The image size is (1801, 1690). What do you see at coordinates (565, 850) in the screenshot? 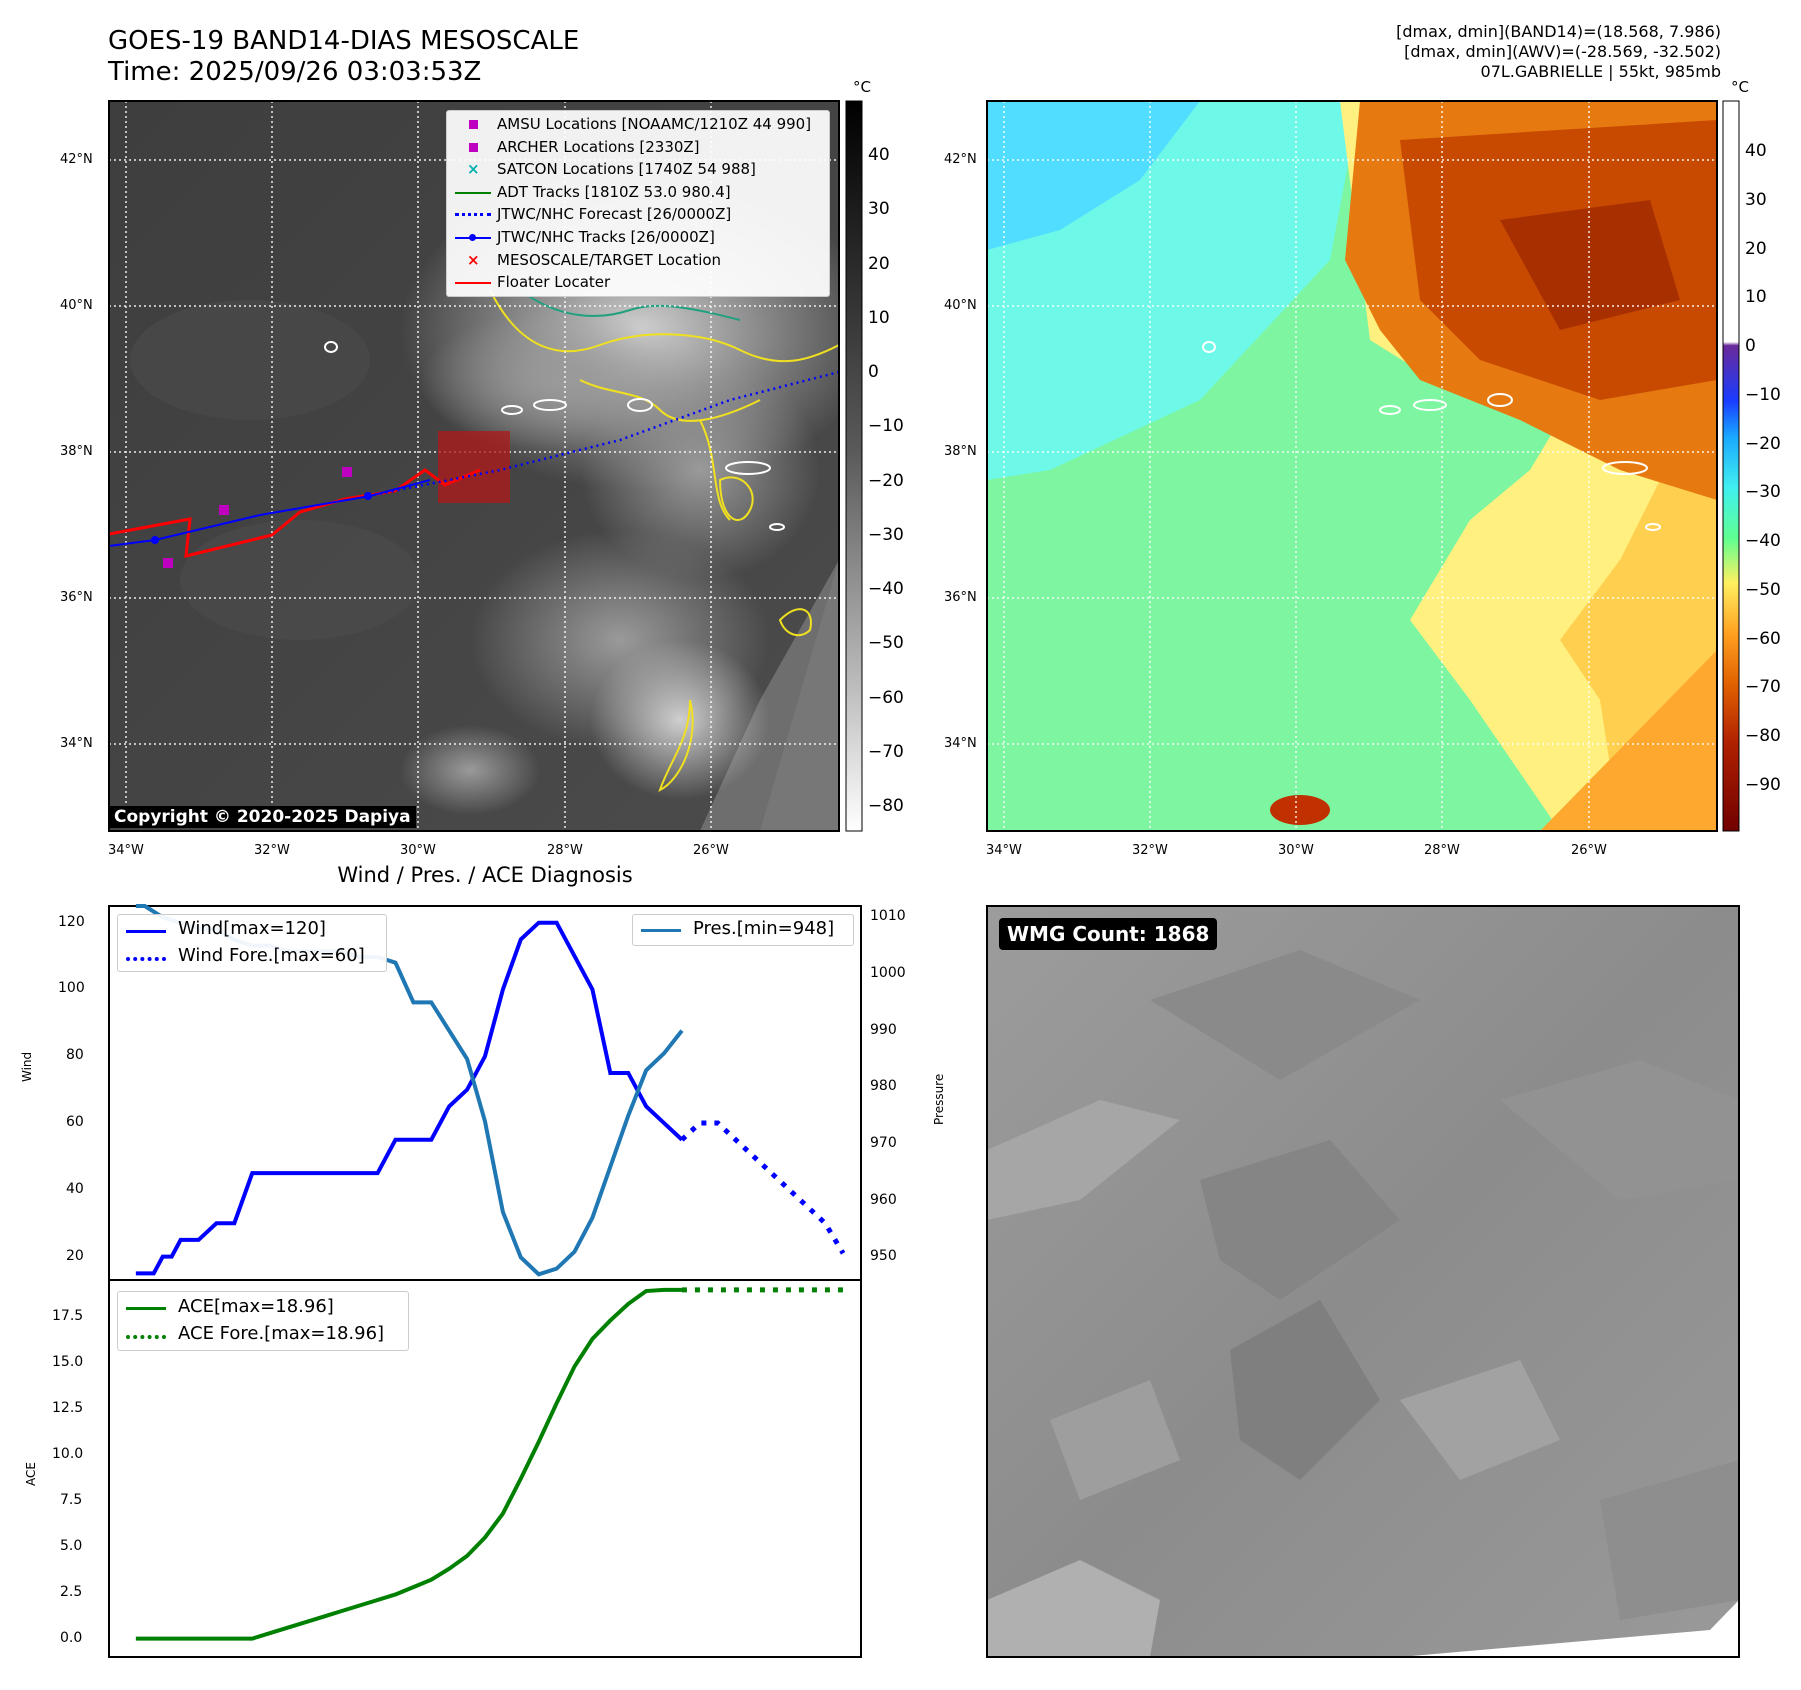
I see `lon-label: 28°W` at bounding box center [565, 850].